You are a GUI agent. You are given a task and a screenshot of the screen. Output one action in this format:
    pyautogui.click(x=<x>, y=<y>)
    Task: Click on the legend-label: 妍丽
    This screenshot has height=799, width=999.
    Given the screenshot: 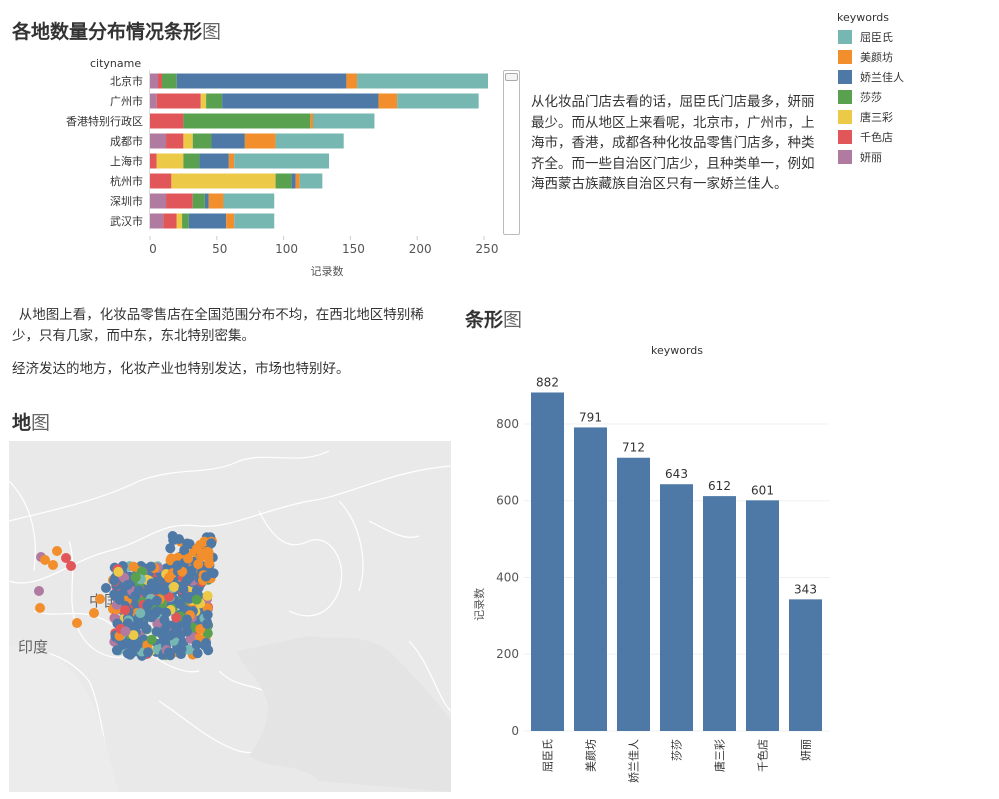 What is the action you would take?
    pyautogui.click(x=871, y=157)
    